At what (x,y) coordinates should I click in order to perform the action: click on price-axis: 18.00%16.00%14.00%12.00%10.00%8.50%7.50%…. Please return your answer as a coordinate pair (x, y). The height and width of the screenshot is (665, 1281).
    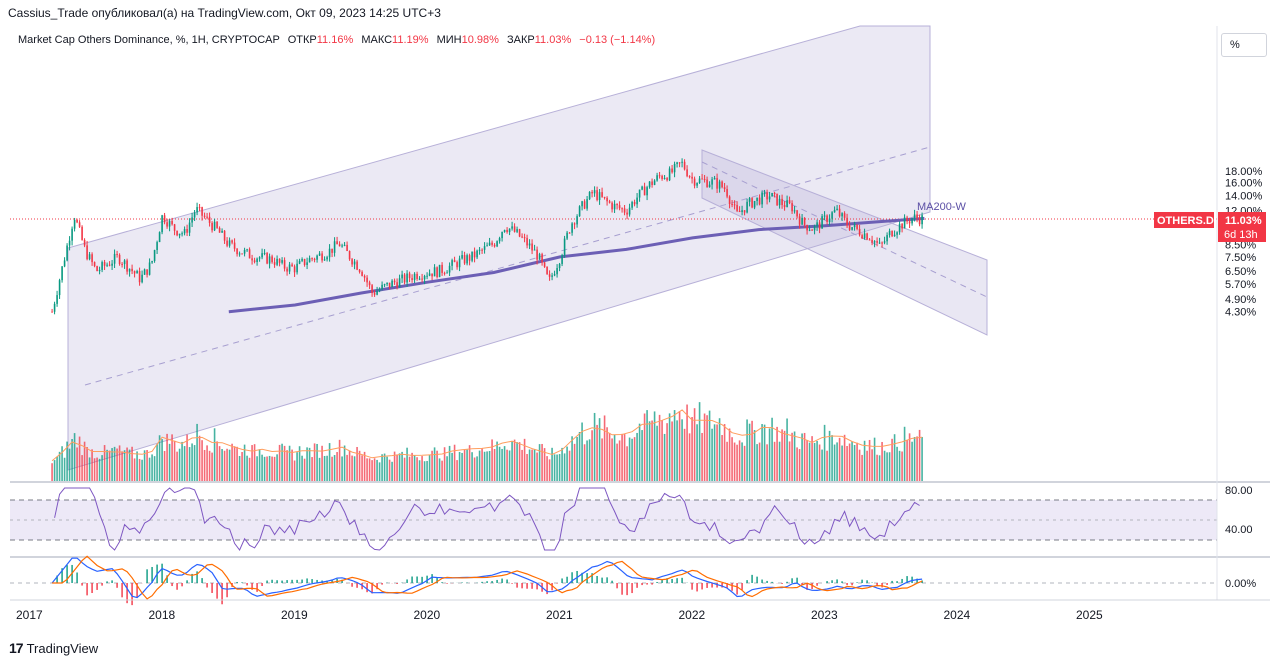
    Looking at the image, I should click on (1244, 242).